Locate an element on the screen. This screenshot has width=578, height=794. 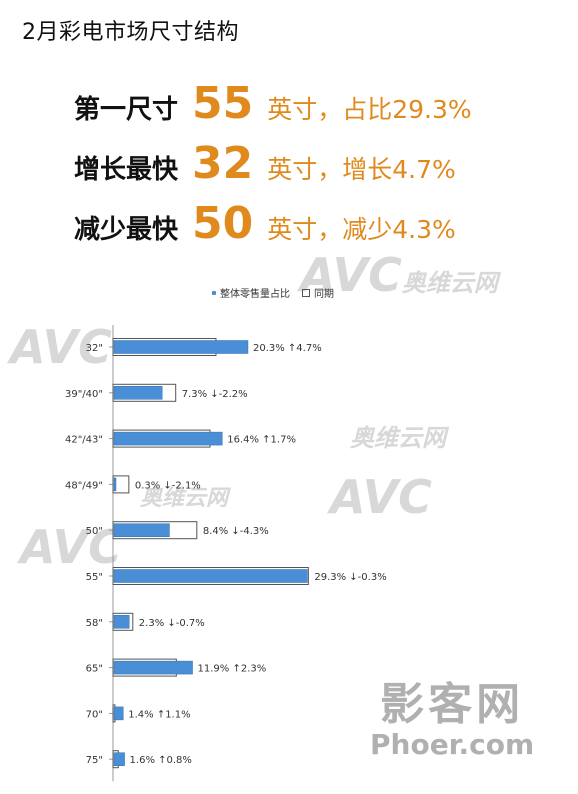
value-label: 20.3% ↑4.7% is located at coordinates (287, 348).